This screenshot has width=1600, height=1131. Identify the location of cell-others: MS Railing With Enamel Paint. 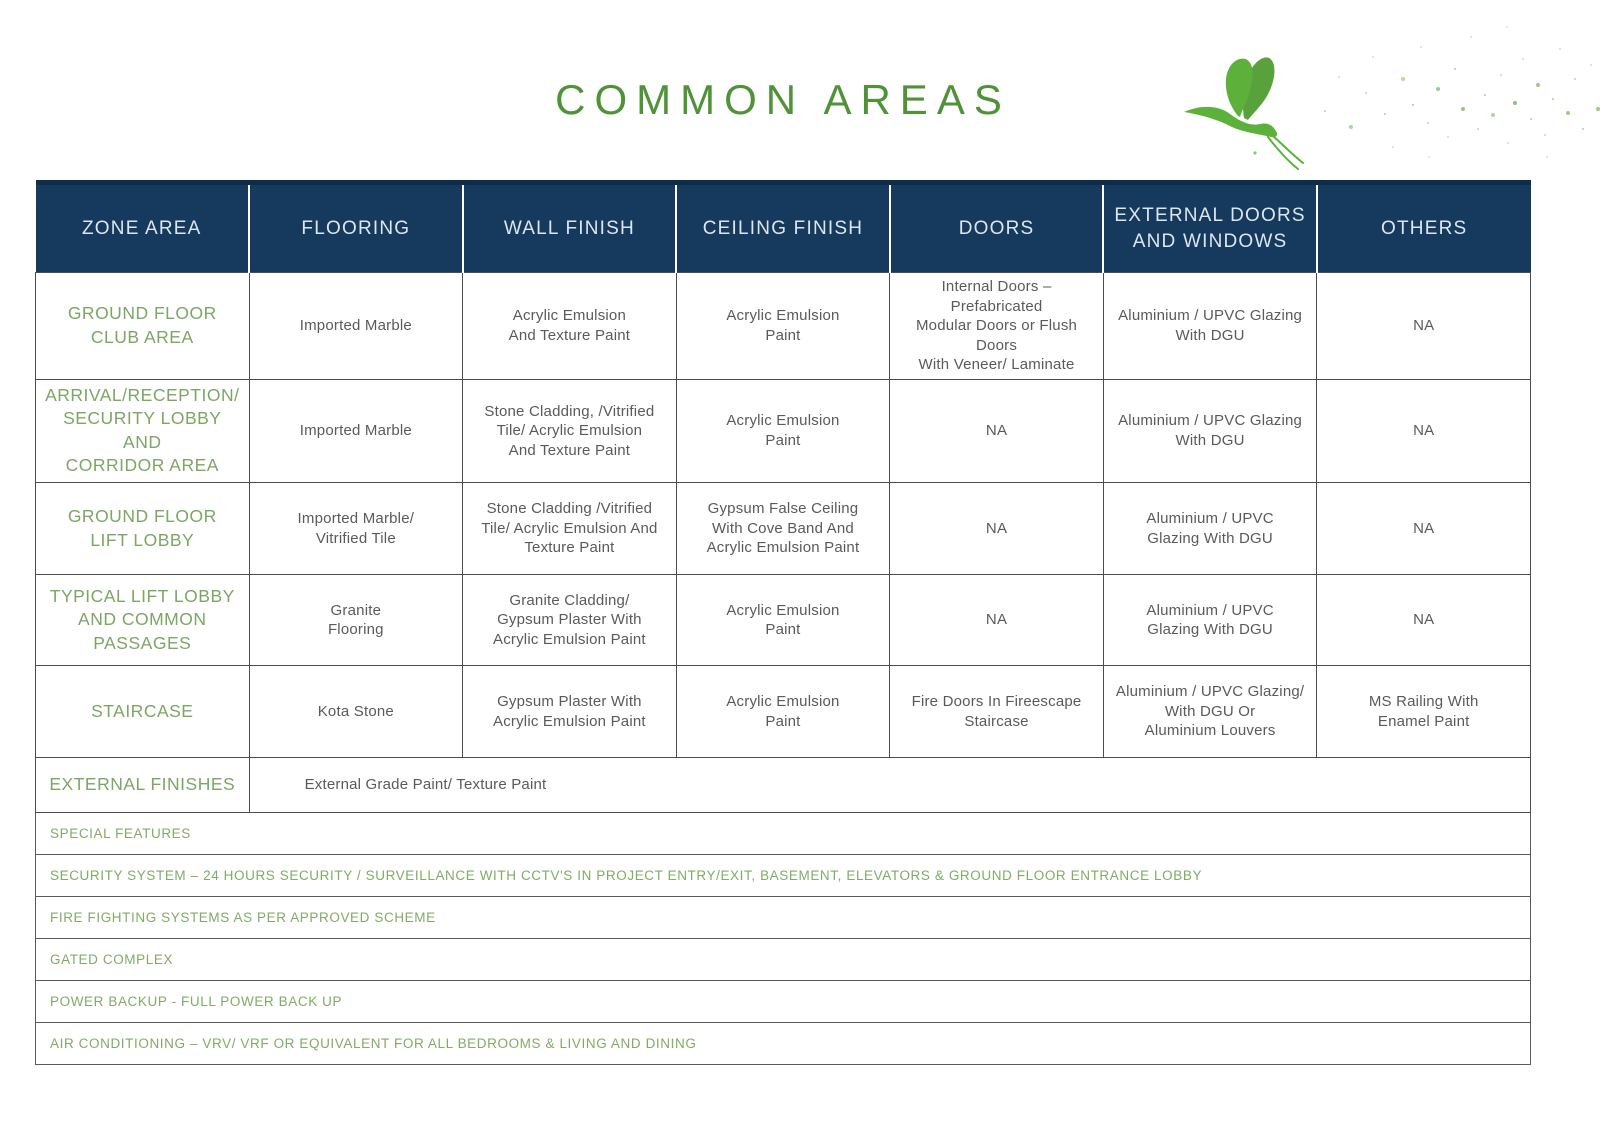
(1423, 711).